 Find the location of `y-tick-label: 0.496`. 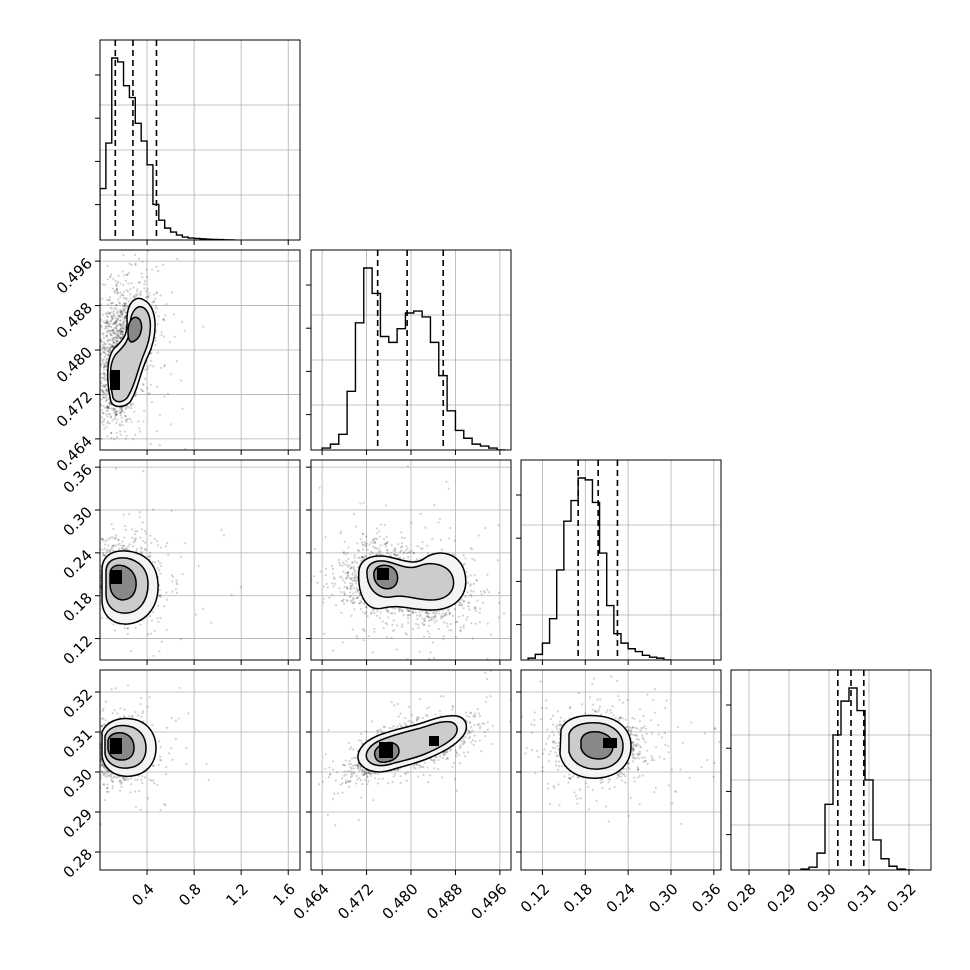

y-tick-label: 0.496 is located at coordinates (74, 275).